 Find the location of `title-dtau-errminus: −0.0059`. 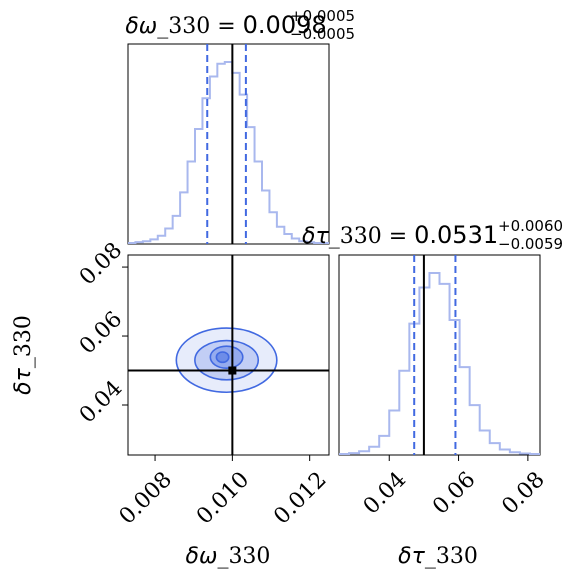

title-dtau-errminus: −0.0059 is located at coordinates (530, 244).